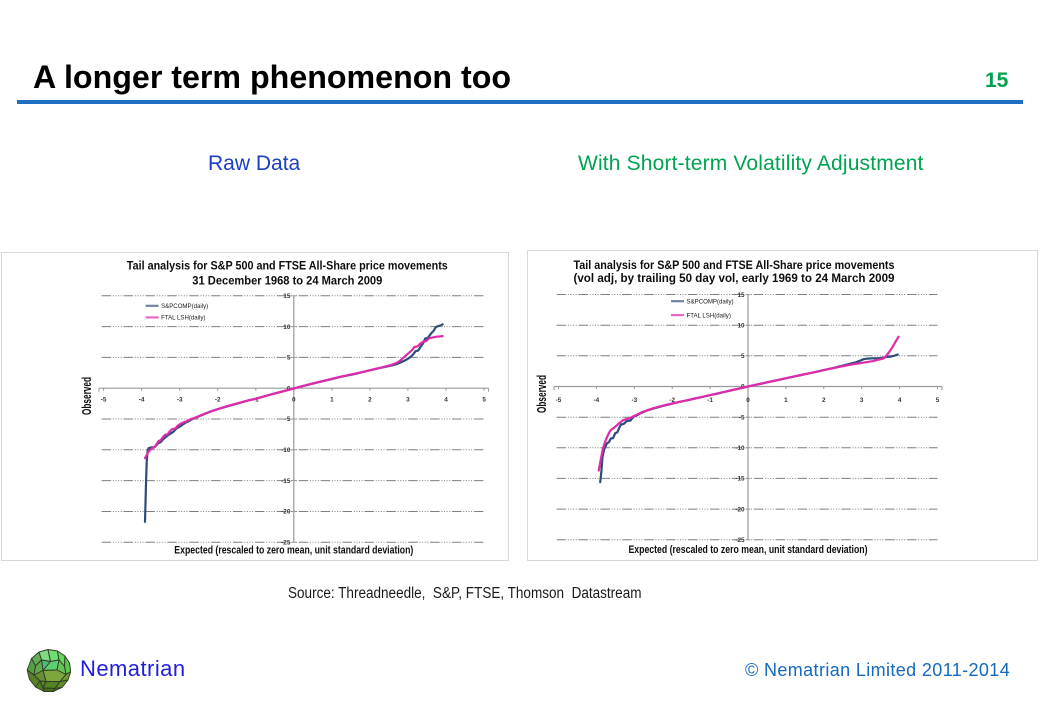 The width and height of the screenshot is (1040, 720). I want to click on svg-text: -1, so click(710, 400).